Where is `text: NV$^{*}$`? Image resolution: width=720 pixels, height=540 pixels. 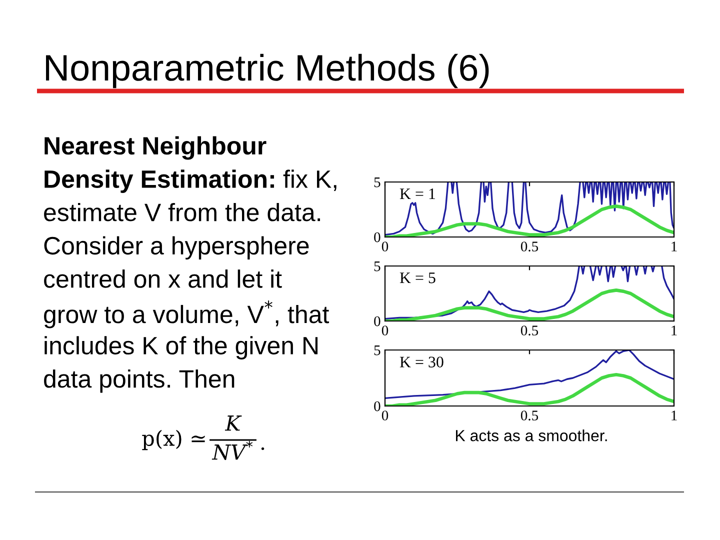 text: NV$^{*}$ is located at coordinates (232, 450).